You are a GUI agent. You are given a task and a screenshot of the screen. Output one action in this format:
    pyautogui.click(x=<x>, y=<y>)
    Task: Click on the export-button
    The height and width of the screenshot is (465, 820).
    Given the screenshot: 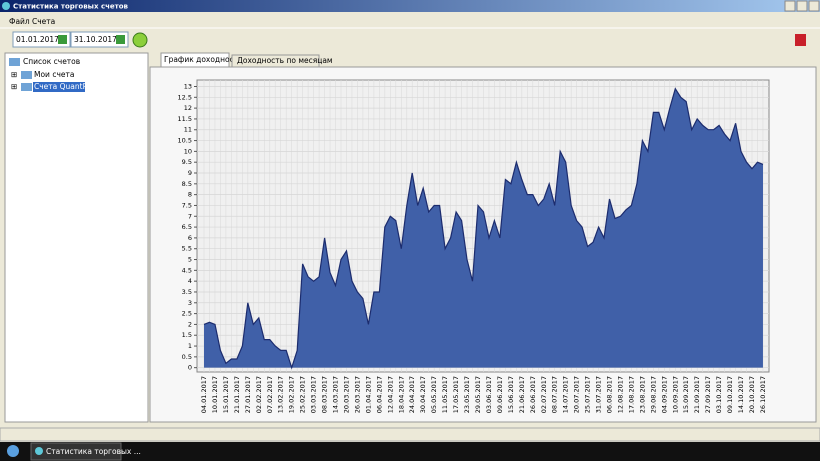 What is the action you would take?
    pyautogui.click(x=800, y=40)
    